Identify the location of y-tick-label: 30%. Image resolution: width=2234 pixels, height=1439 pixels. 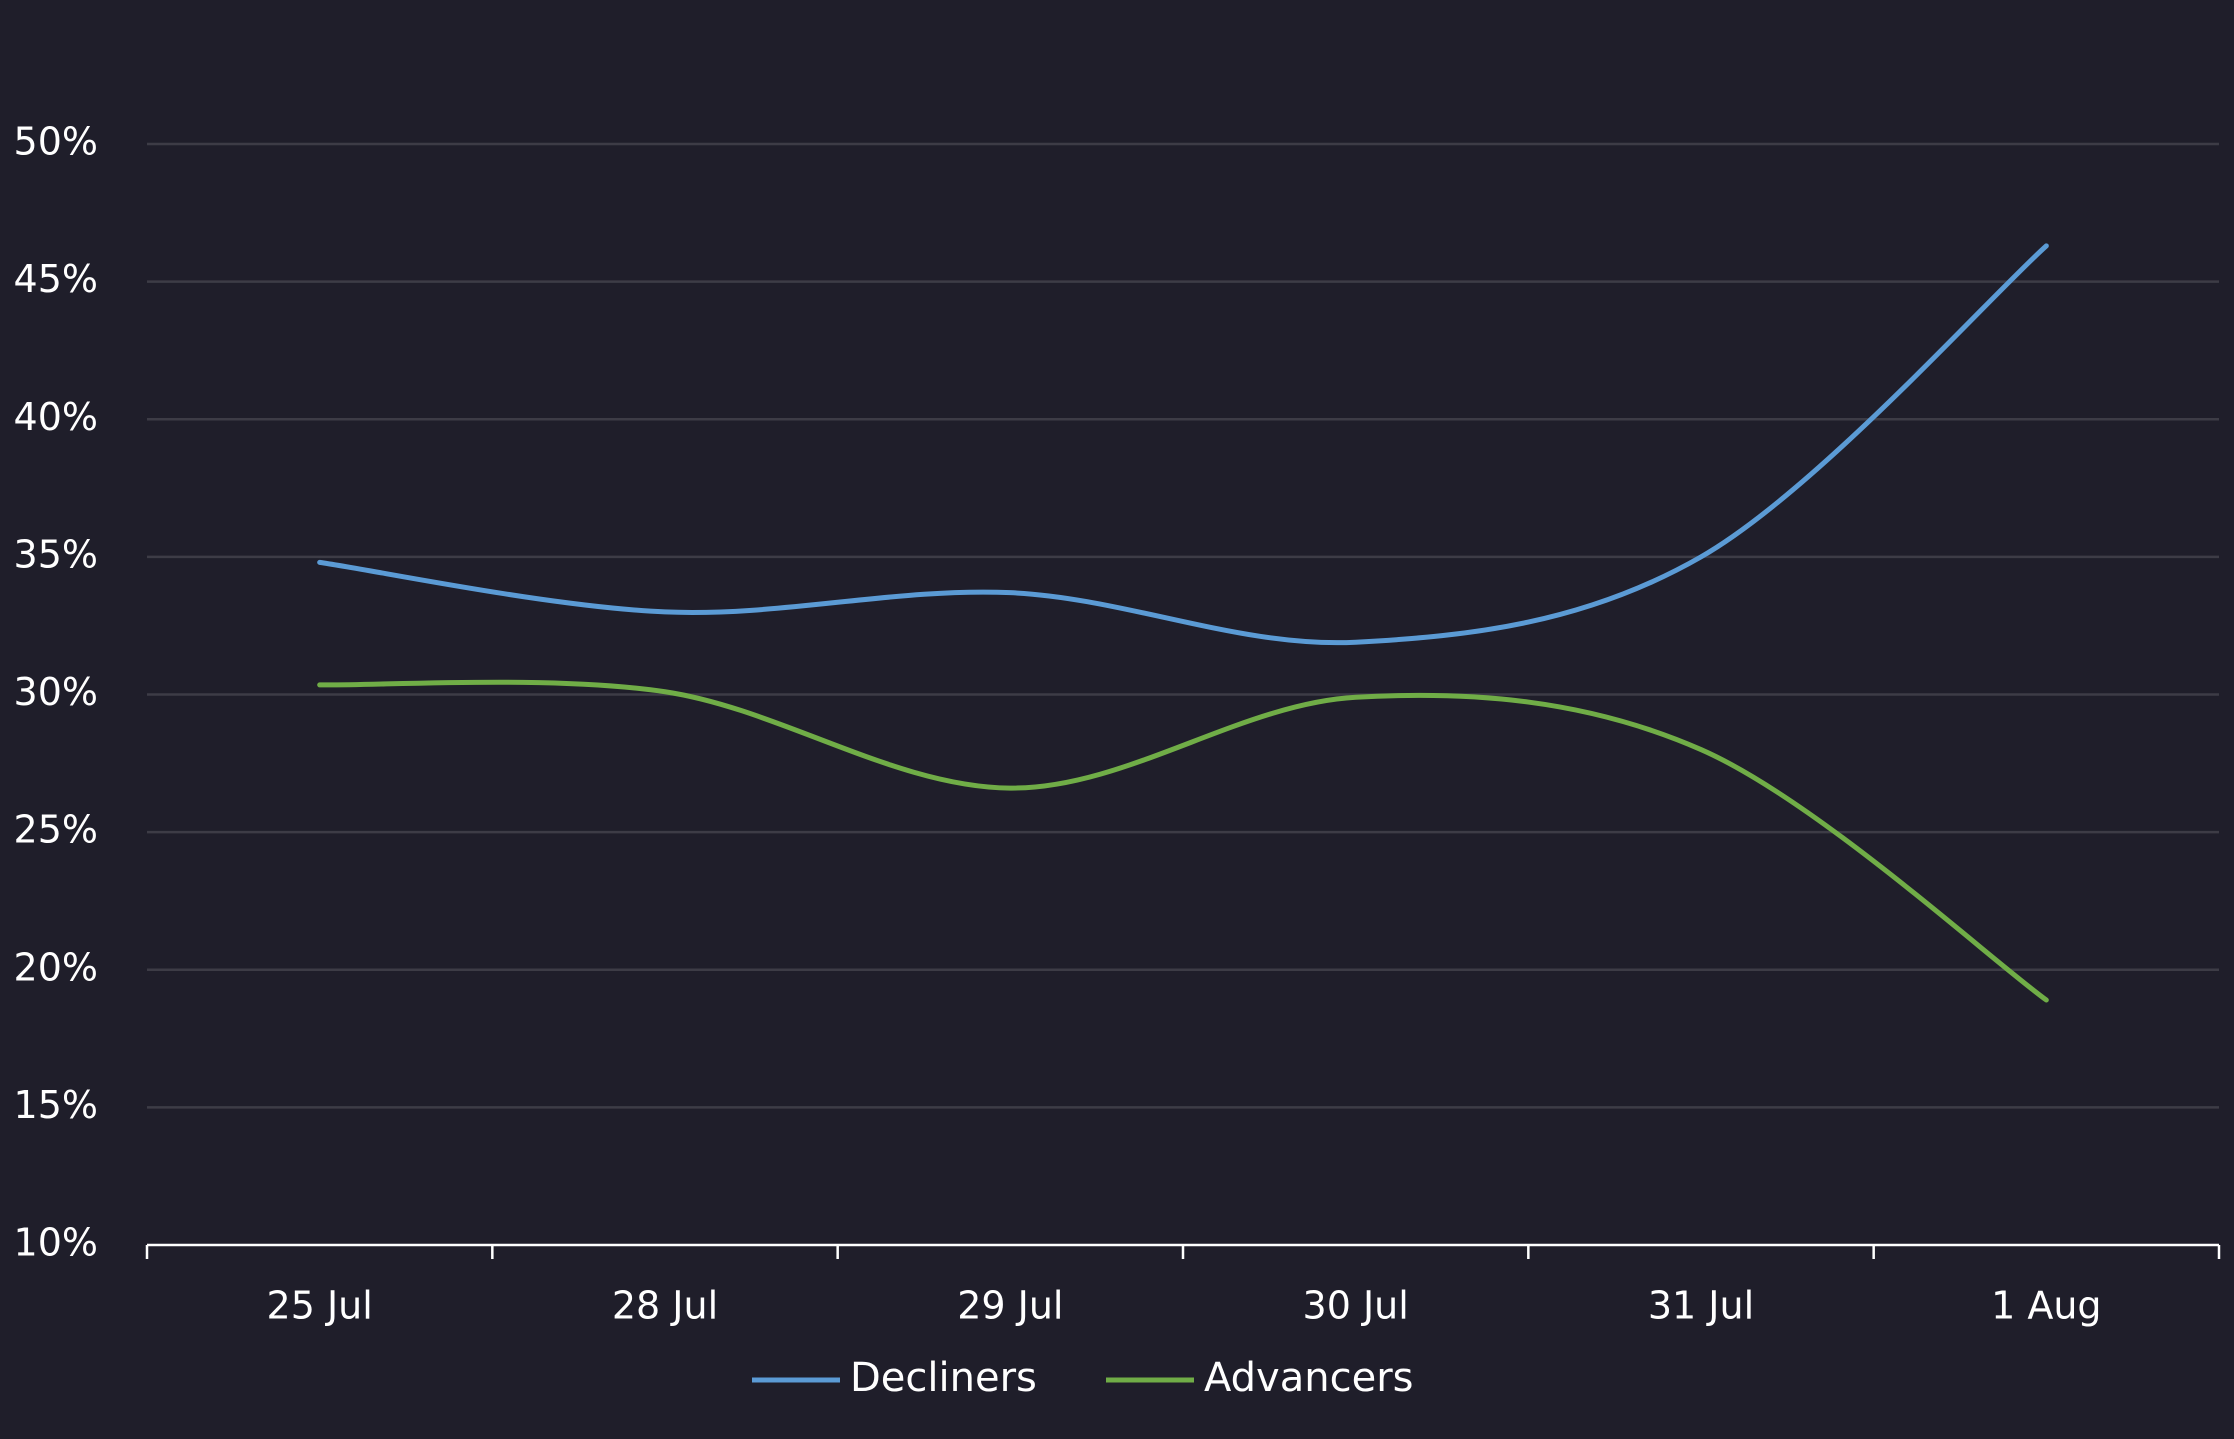
(56, 692).